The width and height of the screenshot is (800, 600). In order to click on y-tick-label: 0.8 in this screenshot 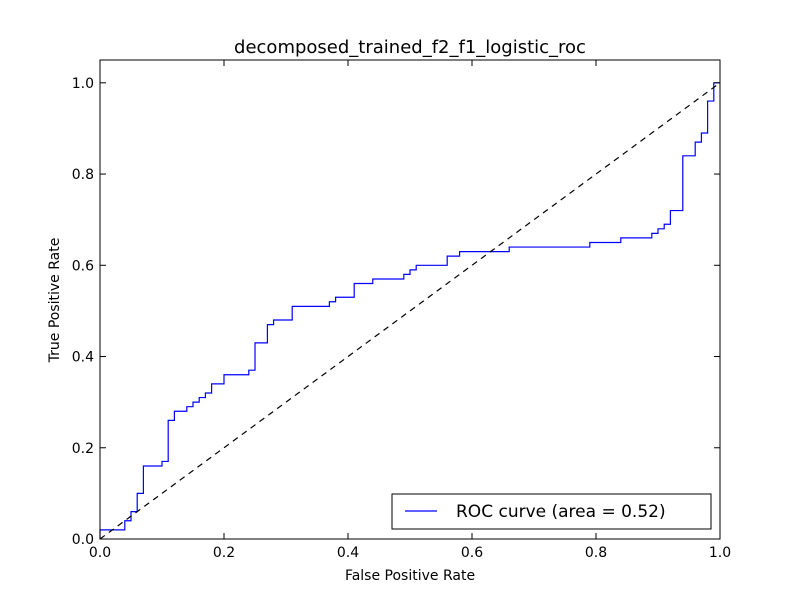, I will do `click(83, 175)`.